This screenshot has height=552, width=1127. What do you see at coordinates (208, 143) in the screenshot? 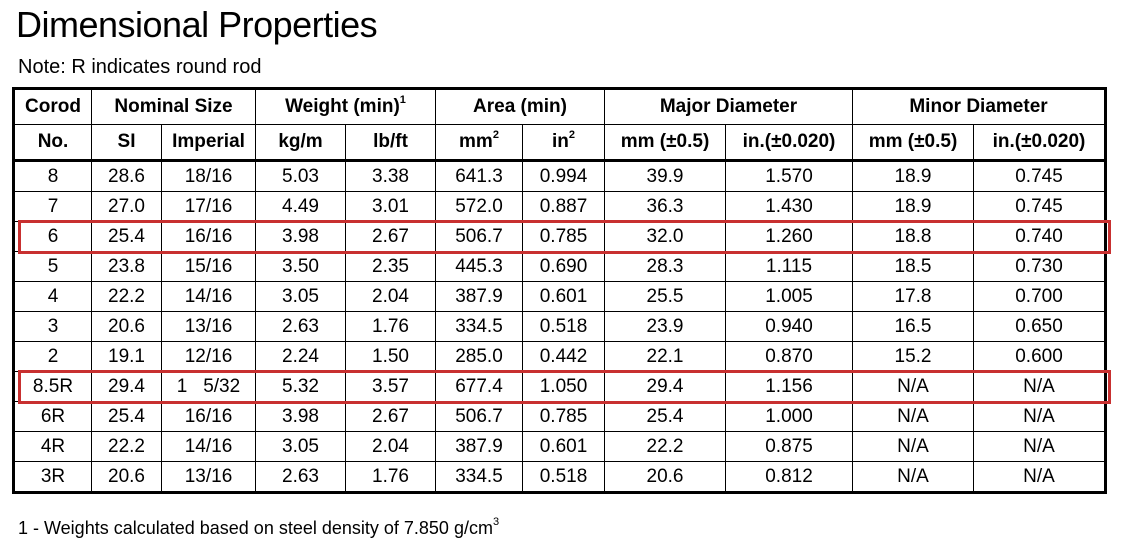
I see `header-imperial: Imperial` at bounding box center [208, 143].